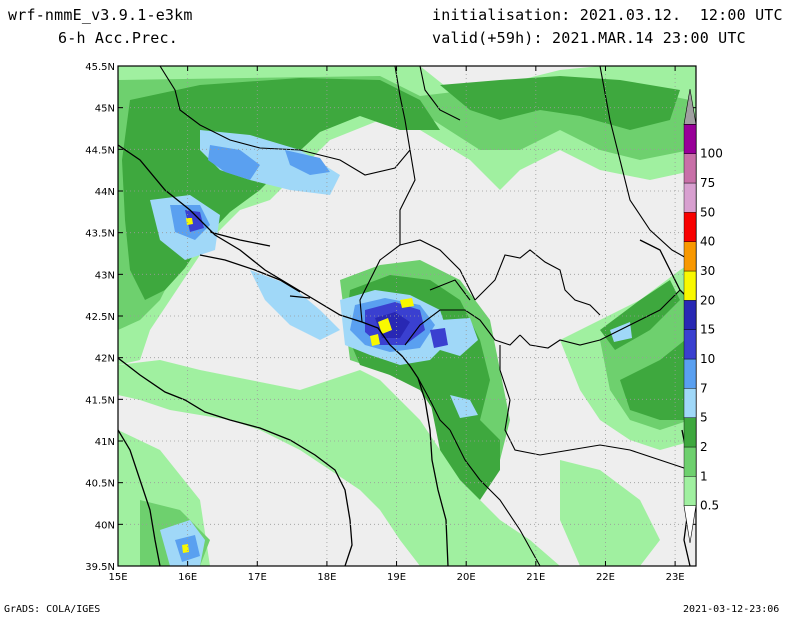 This screenshot has height=618, width=800. What do you see at coordinates (466, 577) in the screenshot?
I see `lon-tick-label: 20E` at bounding box center [466, 577].